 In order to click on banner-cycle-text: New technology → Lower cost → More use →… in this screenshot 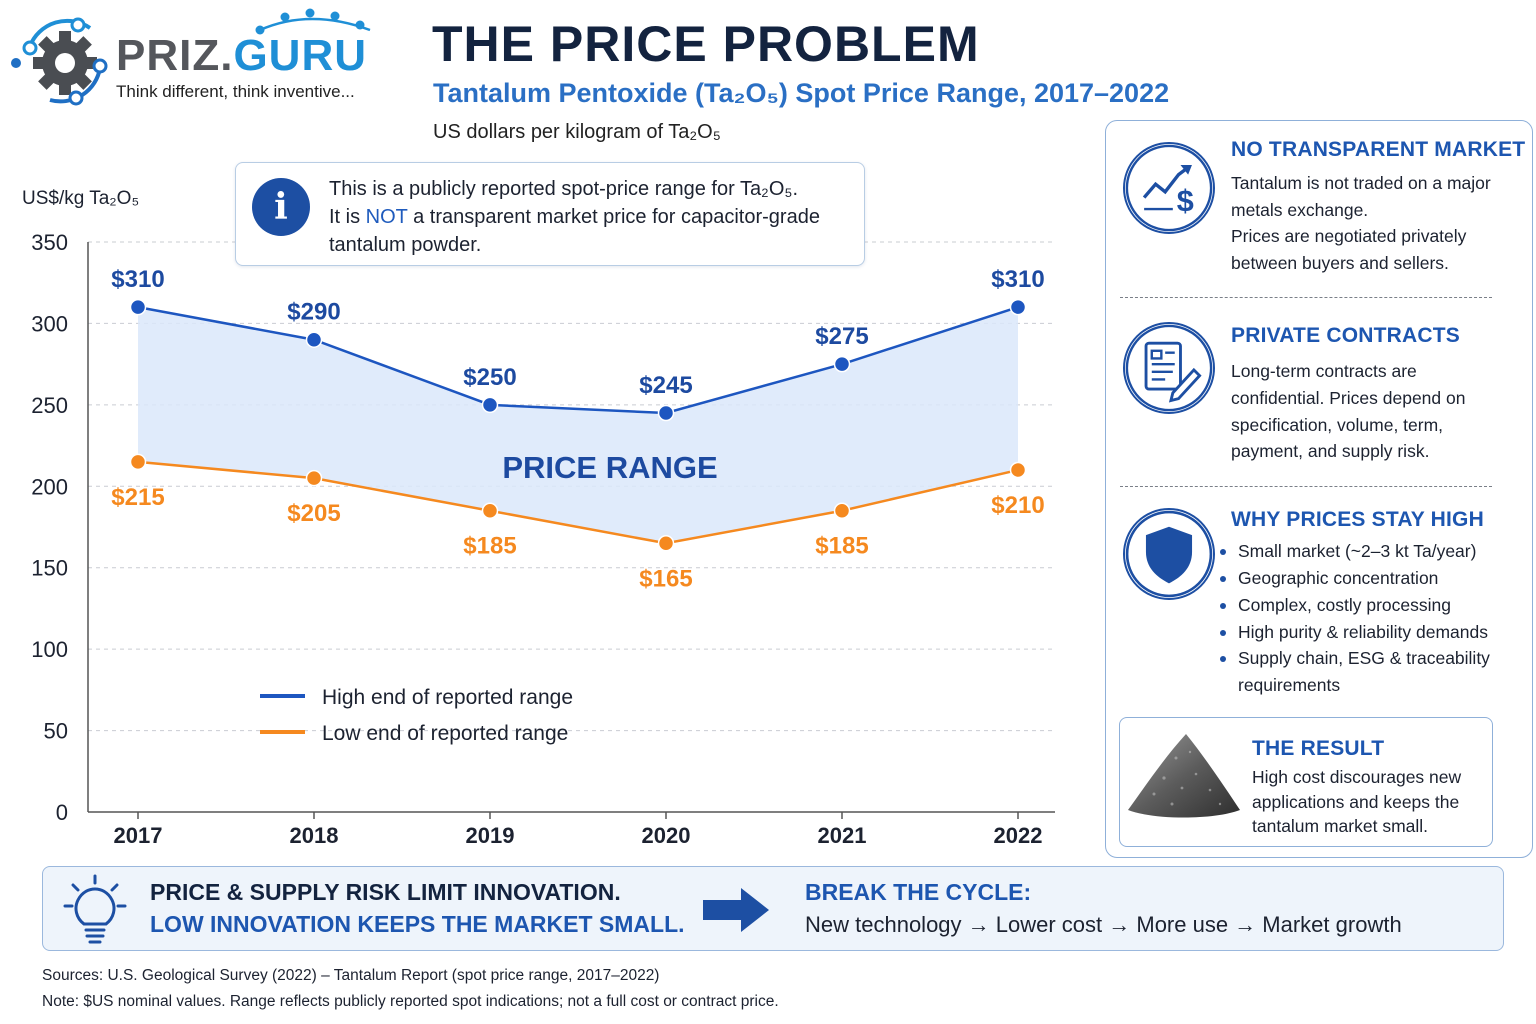, I will do `click(1103, 924)`.